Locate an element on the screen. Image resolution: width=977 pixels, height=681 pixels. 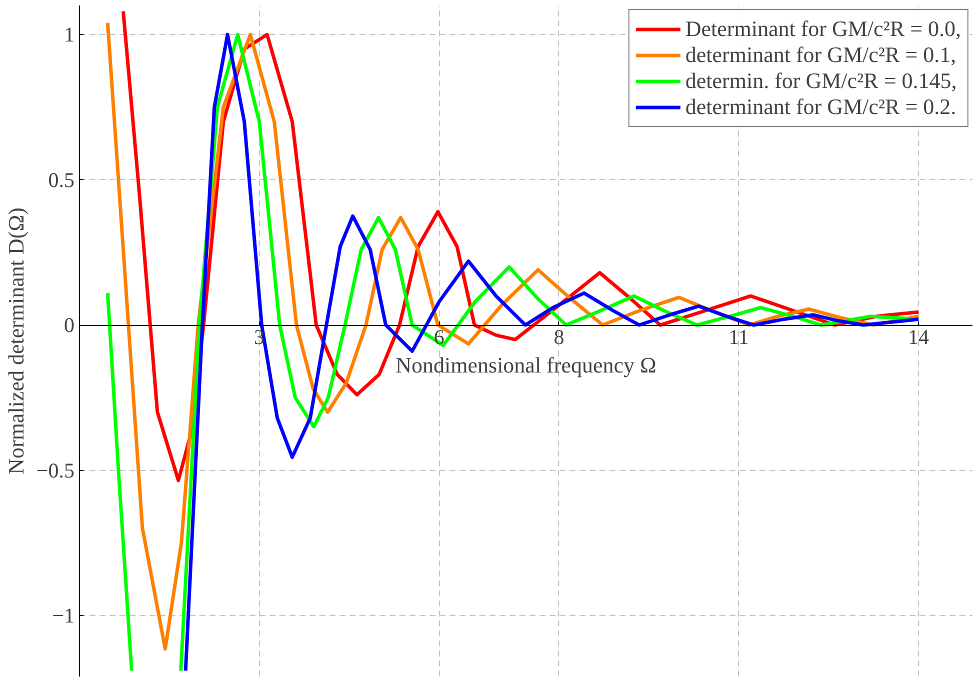
y-tick-label: −1 is located at coordinates (63, 616).